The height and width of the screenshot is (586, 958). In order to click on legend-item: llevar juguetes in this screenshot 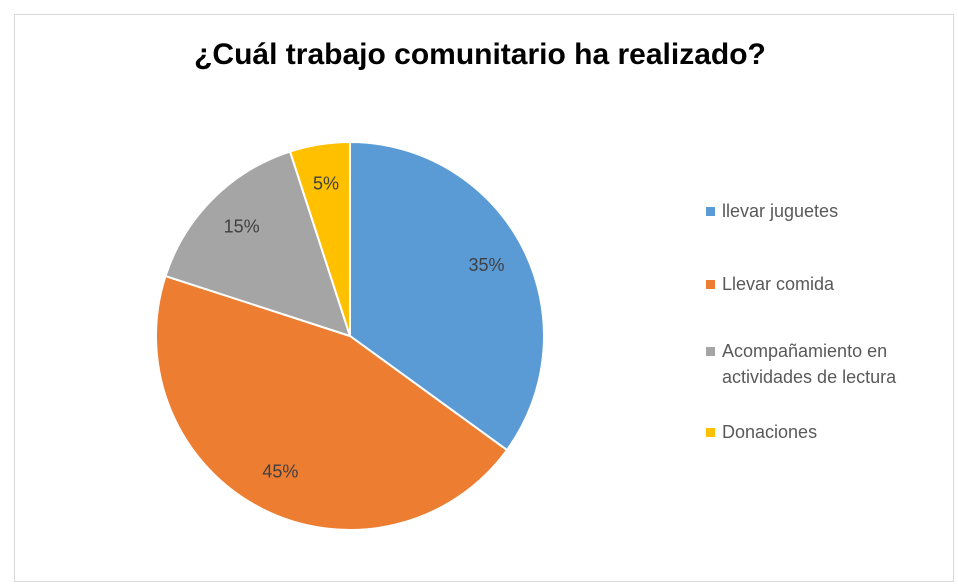, I will do `click(826, 211)`.